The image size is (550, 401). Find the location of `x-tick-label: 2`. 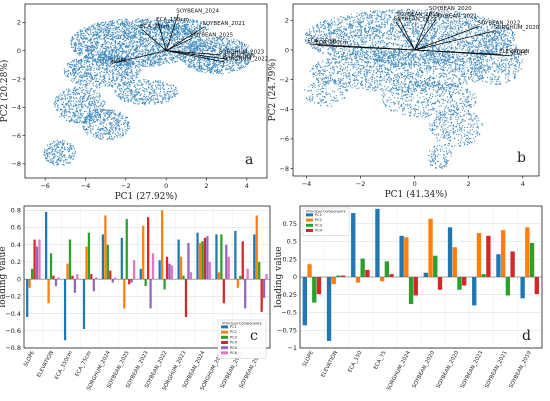

x-tick-label: 2 is located at coordinates (469, 184).